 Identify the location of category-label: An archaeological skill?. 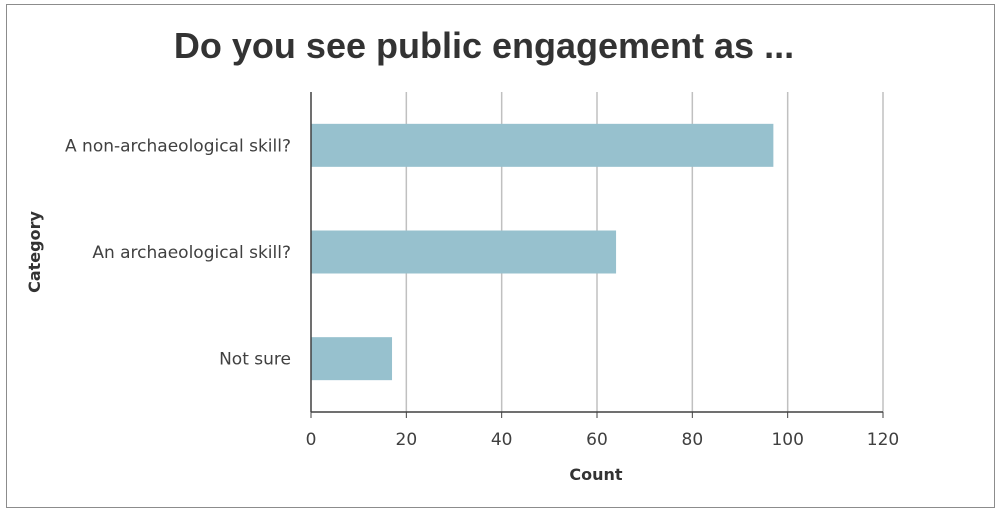
(191, 253).